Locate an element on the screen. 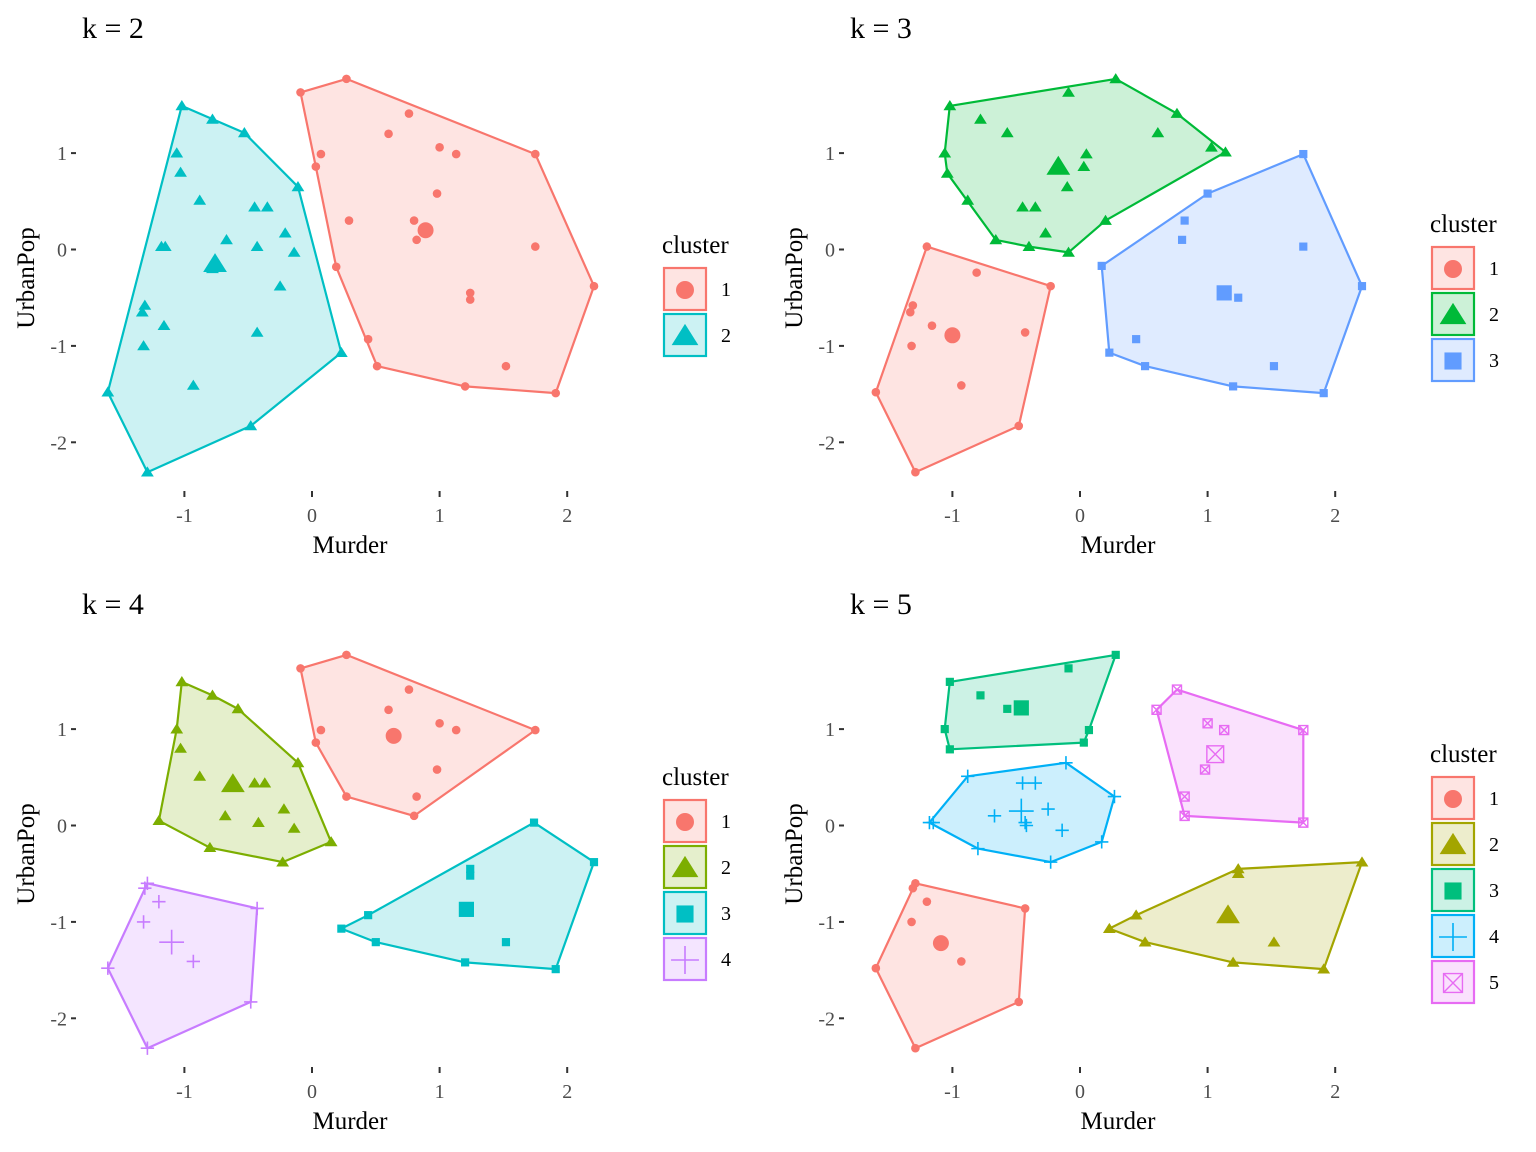 The image size is (1536, 1152). legend-key-3: 3 is located at coordinates (1464, 360).